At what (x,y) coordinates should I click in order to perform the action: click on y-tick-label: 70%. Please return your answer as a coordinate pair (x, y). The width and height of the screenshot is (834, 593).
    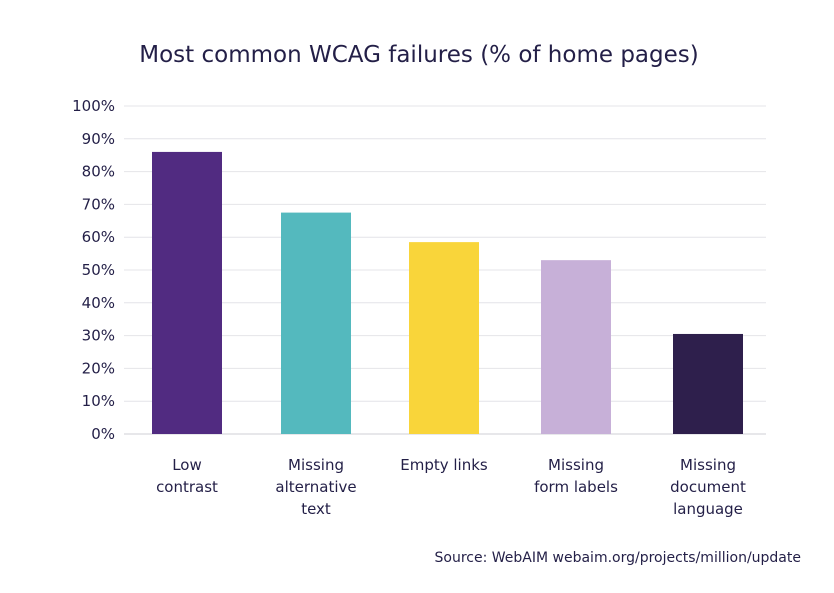
    Looking at the image, I should click on (98, 204).